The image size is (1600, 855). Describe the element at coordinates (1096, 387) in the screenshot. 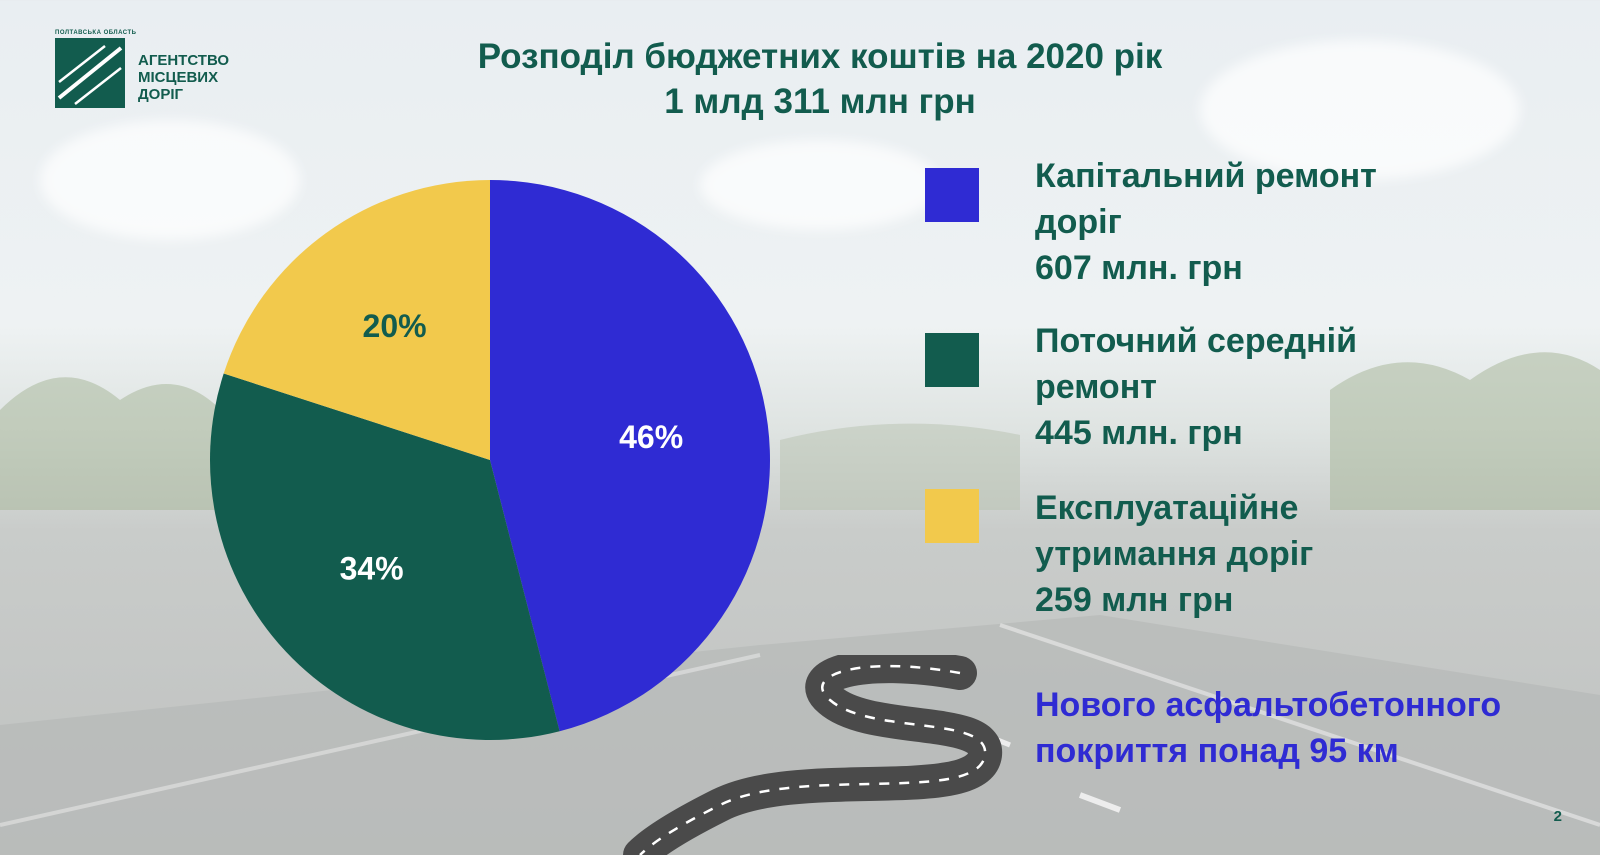

I see `legend-current-line2: ремонт` at that location.